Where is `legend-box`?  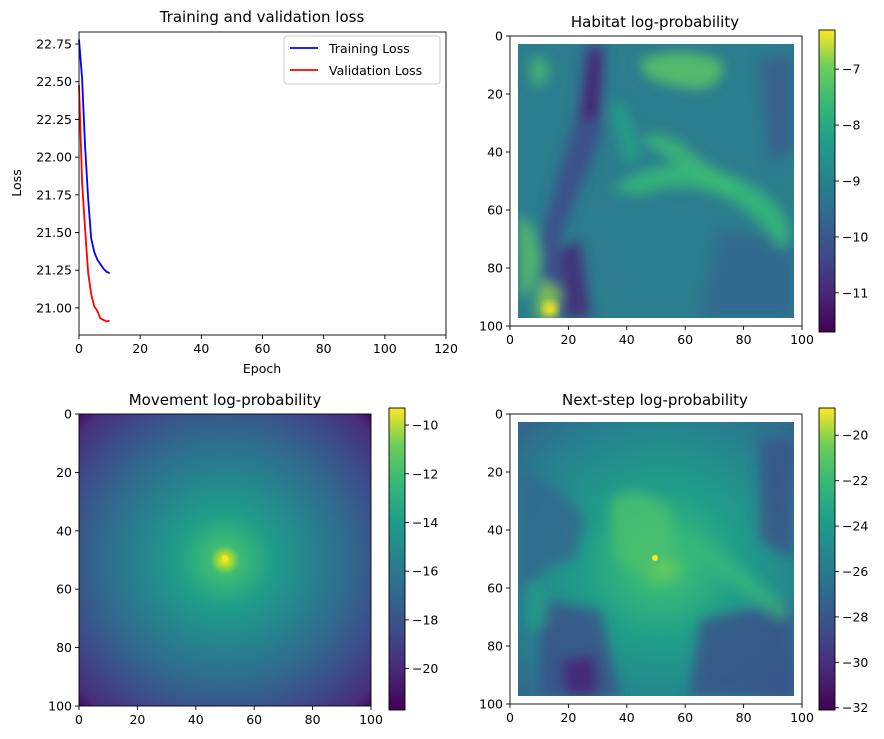 legend-box is located at coordinates (362, 60).